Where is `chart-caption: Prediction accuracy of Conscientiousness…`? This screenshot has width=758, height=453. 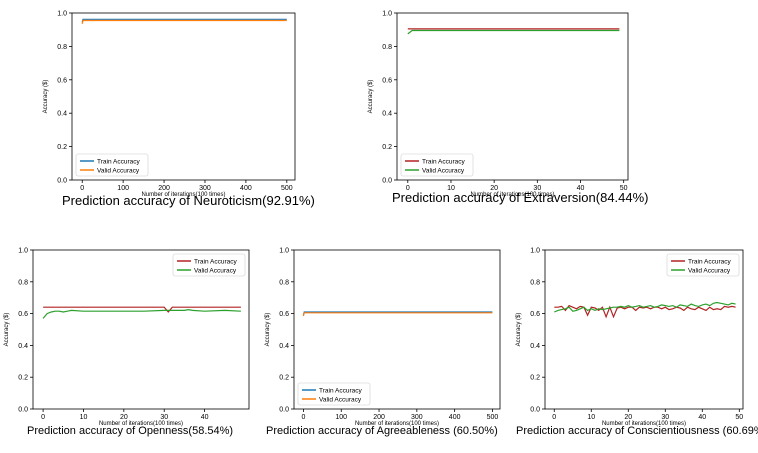 chart-caption: Prediction accuracy of Conscientiousness… is located at coordinates (637, 431).